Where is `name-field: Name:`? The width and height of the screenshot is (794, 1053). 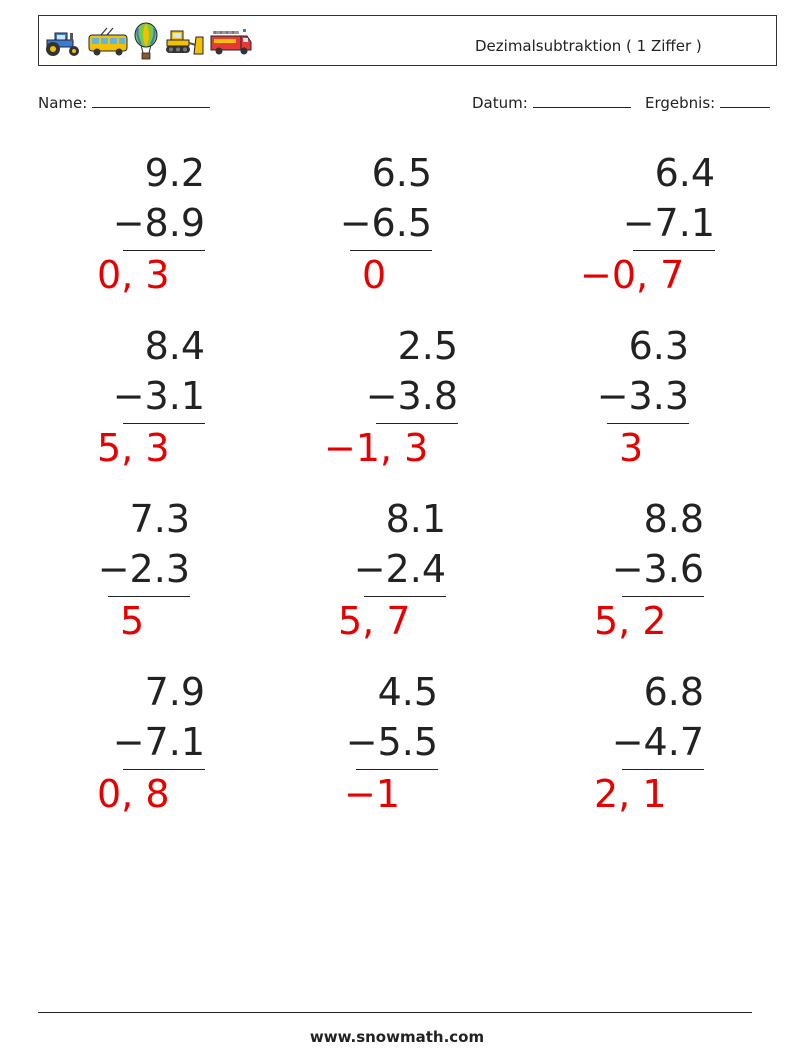
name-field: Name: is located at coordinates (124, 102).